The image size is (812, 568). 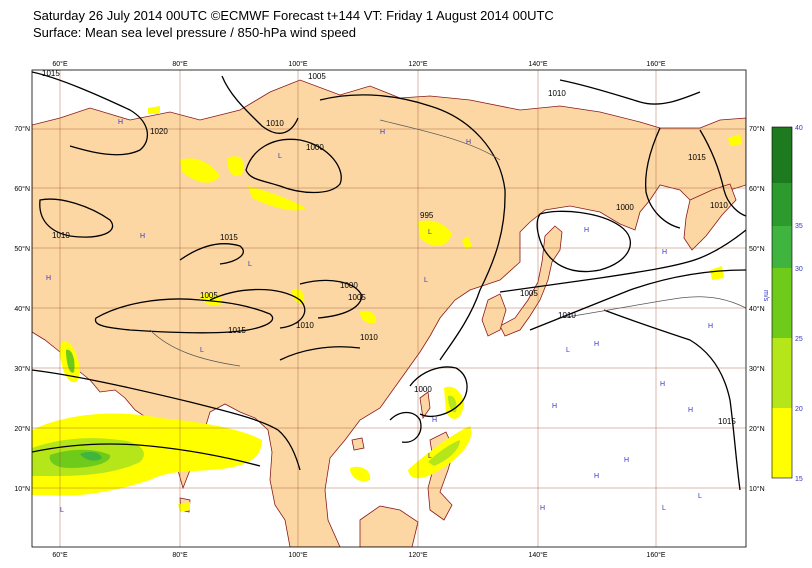 I want to click on land-hainan, so click(x=358, y=444).